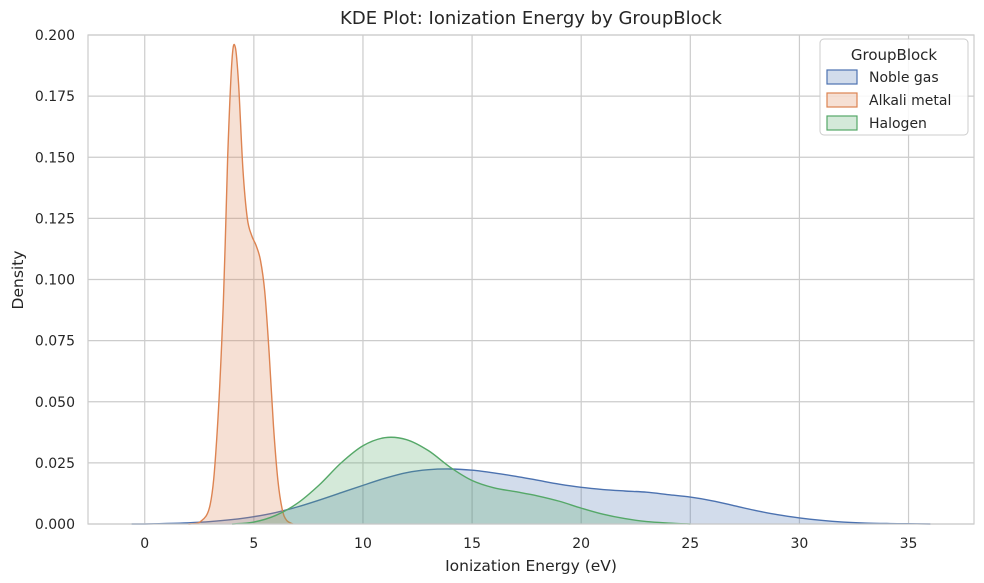 This screenshot has height=583, width=984. What do you see at coordinates (690, 544) in the screenshot?
I see `x-tick-label: 25` at bounding box center [690, 544].